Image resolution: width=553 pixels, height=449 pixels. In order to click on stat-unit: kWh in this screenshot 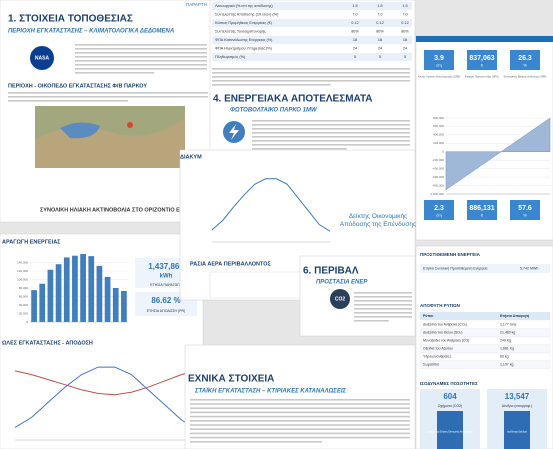, I will do `click(166, 277)`.